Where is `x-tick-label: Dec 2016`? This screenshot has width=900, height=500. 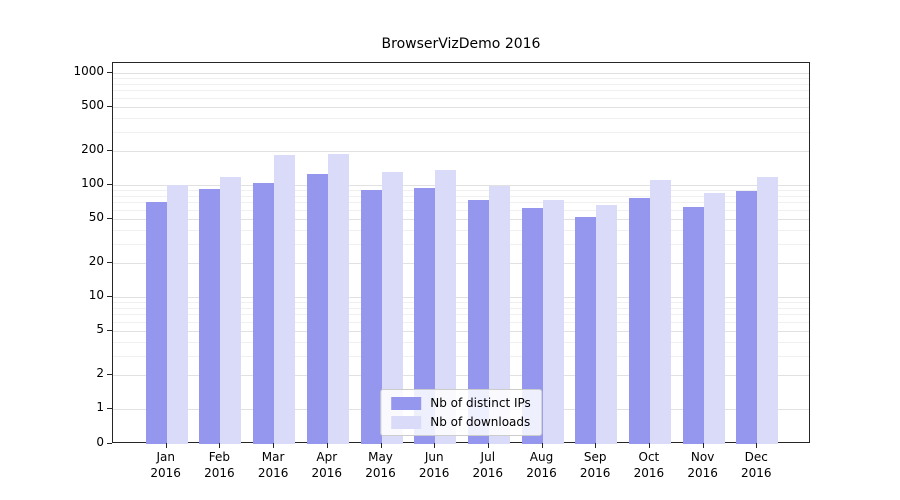
x-tick-label: Dec 2016 is located at coordinates (756, 465).